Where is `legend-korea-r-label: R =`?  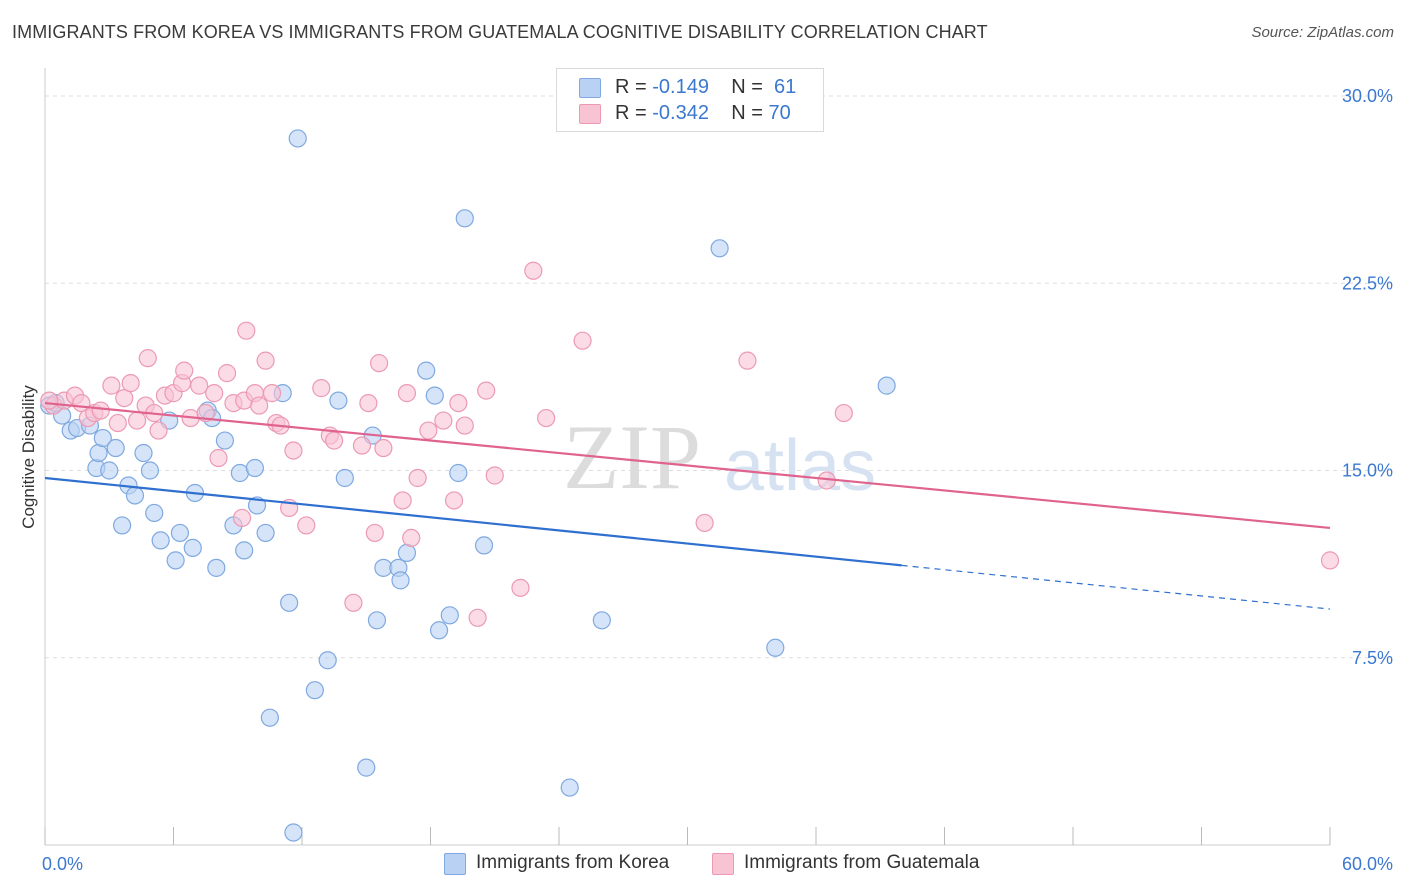 legend-korea-r-label: R = is located at coordinates (634, 87).